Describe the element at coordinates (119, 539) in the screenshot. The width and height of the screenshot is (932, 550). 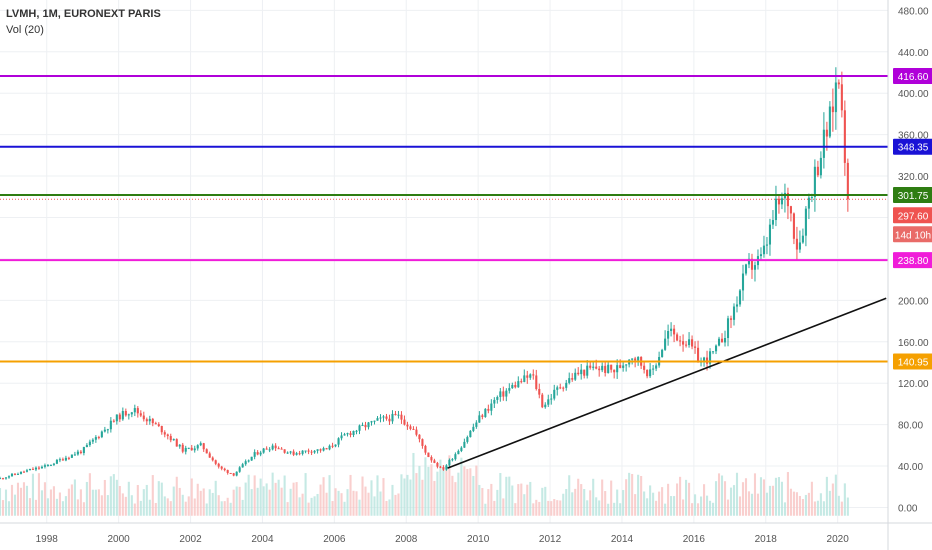
I see `x-tick-label: 2000` at that location.